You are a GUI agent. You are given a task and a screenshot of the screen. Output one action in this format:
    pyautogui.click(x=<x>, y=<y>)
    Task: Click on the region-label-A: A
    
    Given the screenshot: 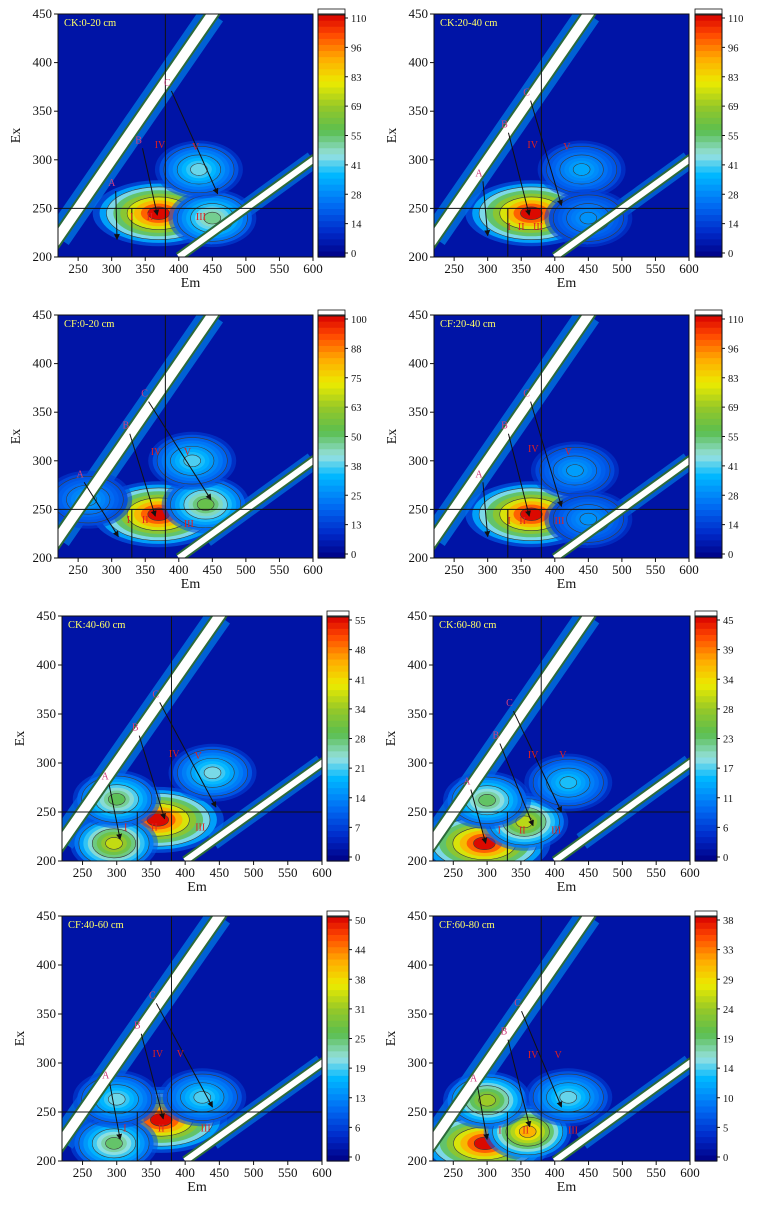 What is the action you would take?
    pyautogui.click(x=474, y=1079)
    